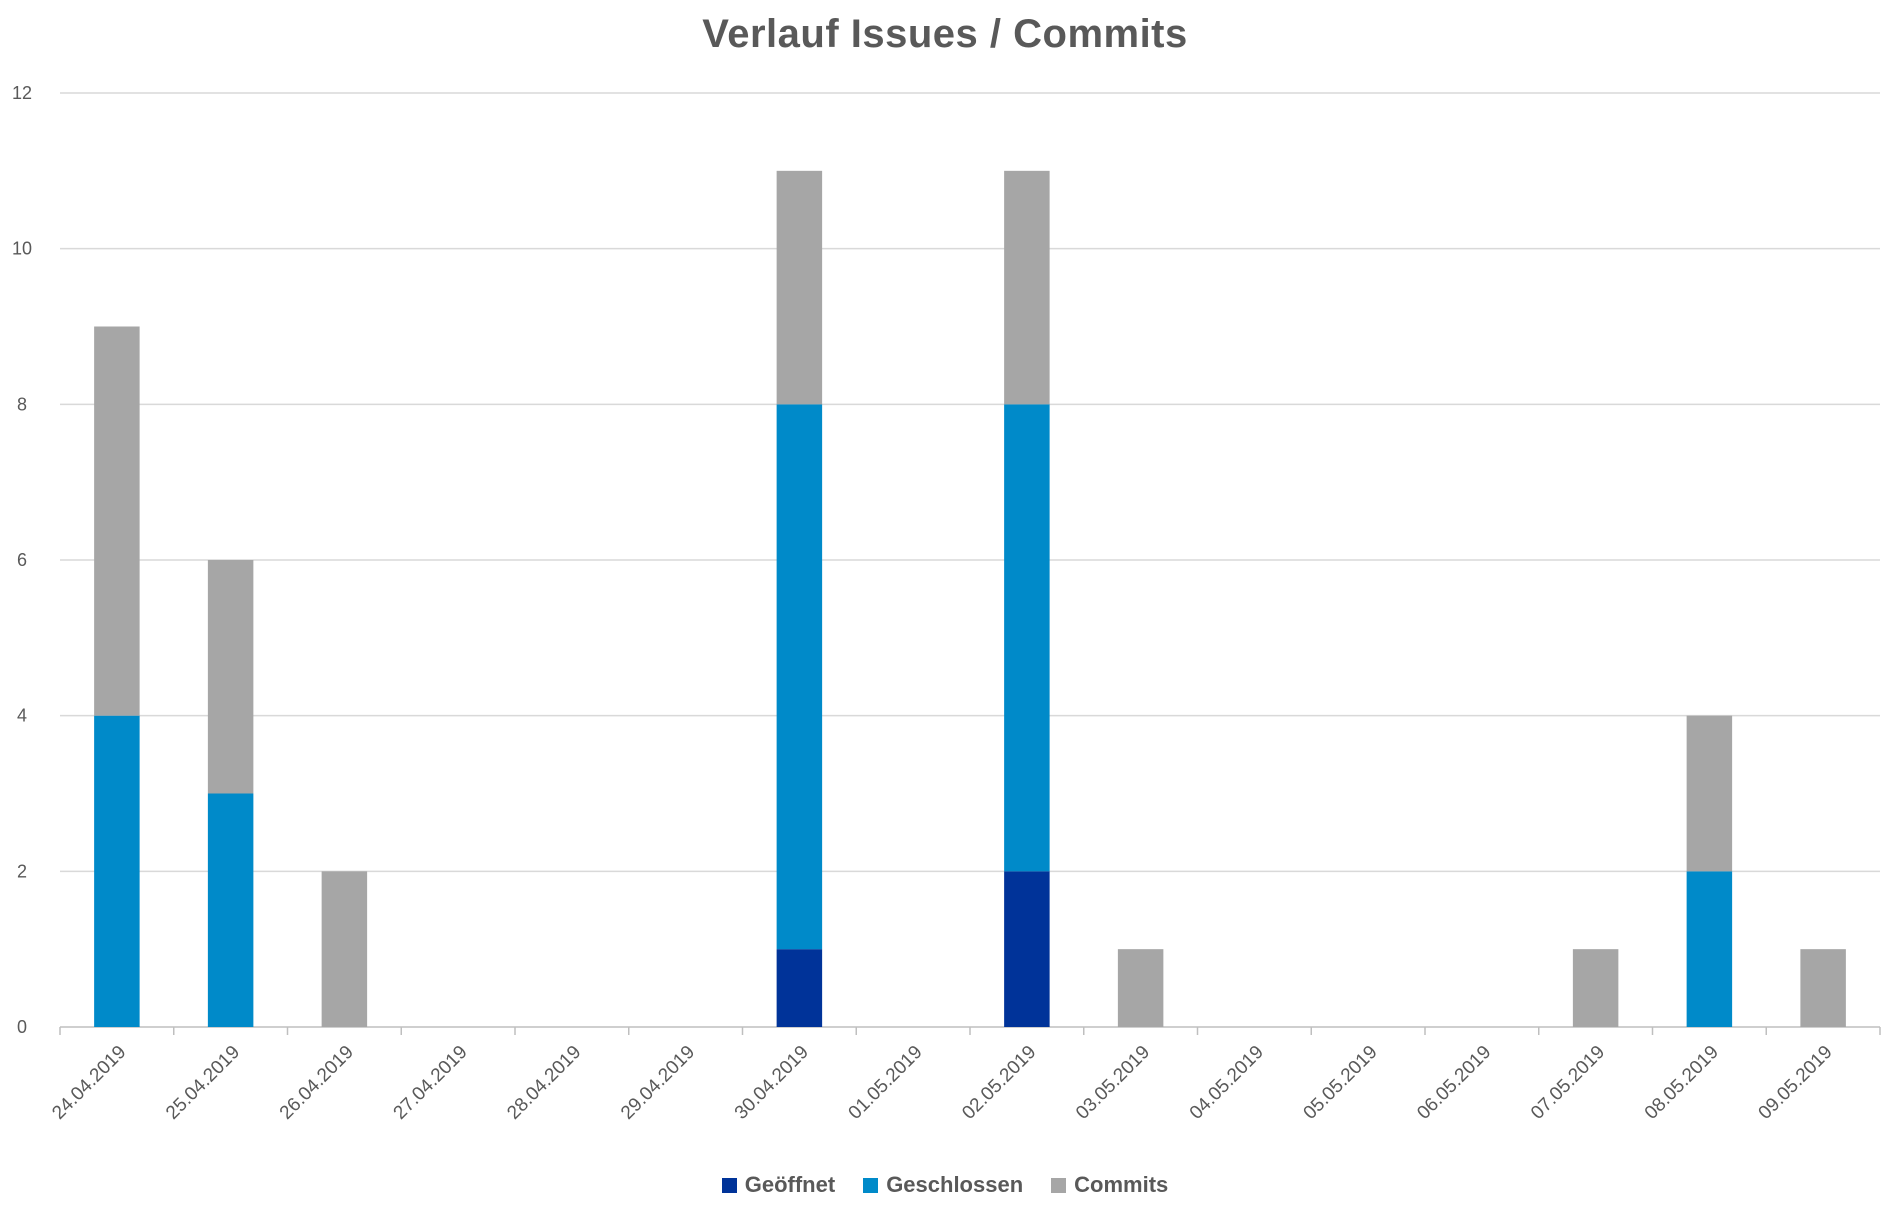  Describe the element at coordinates (1823, 988) in the screenshot. I see `bar-commits-09.05.2019` at that location.